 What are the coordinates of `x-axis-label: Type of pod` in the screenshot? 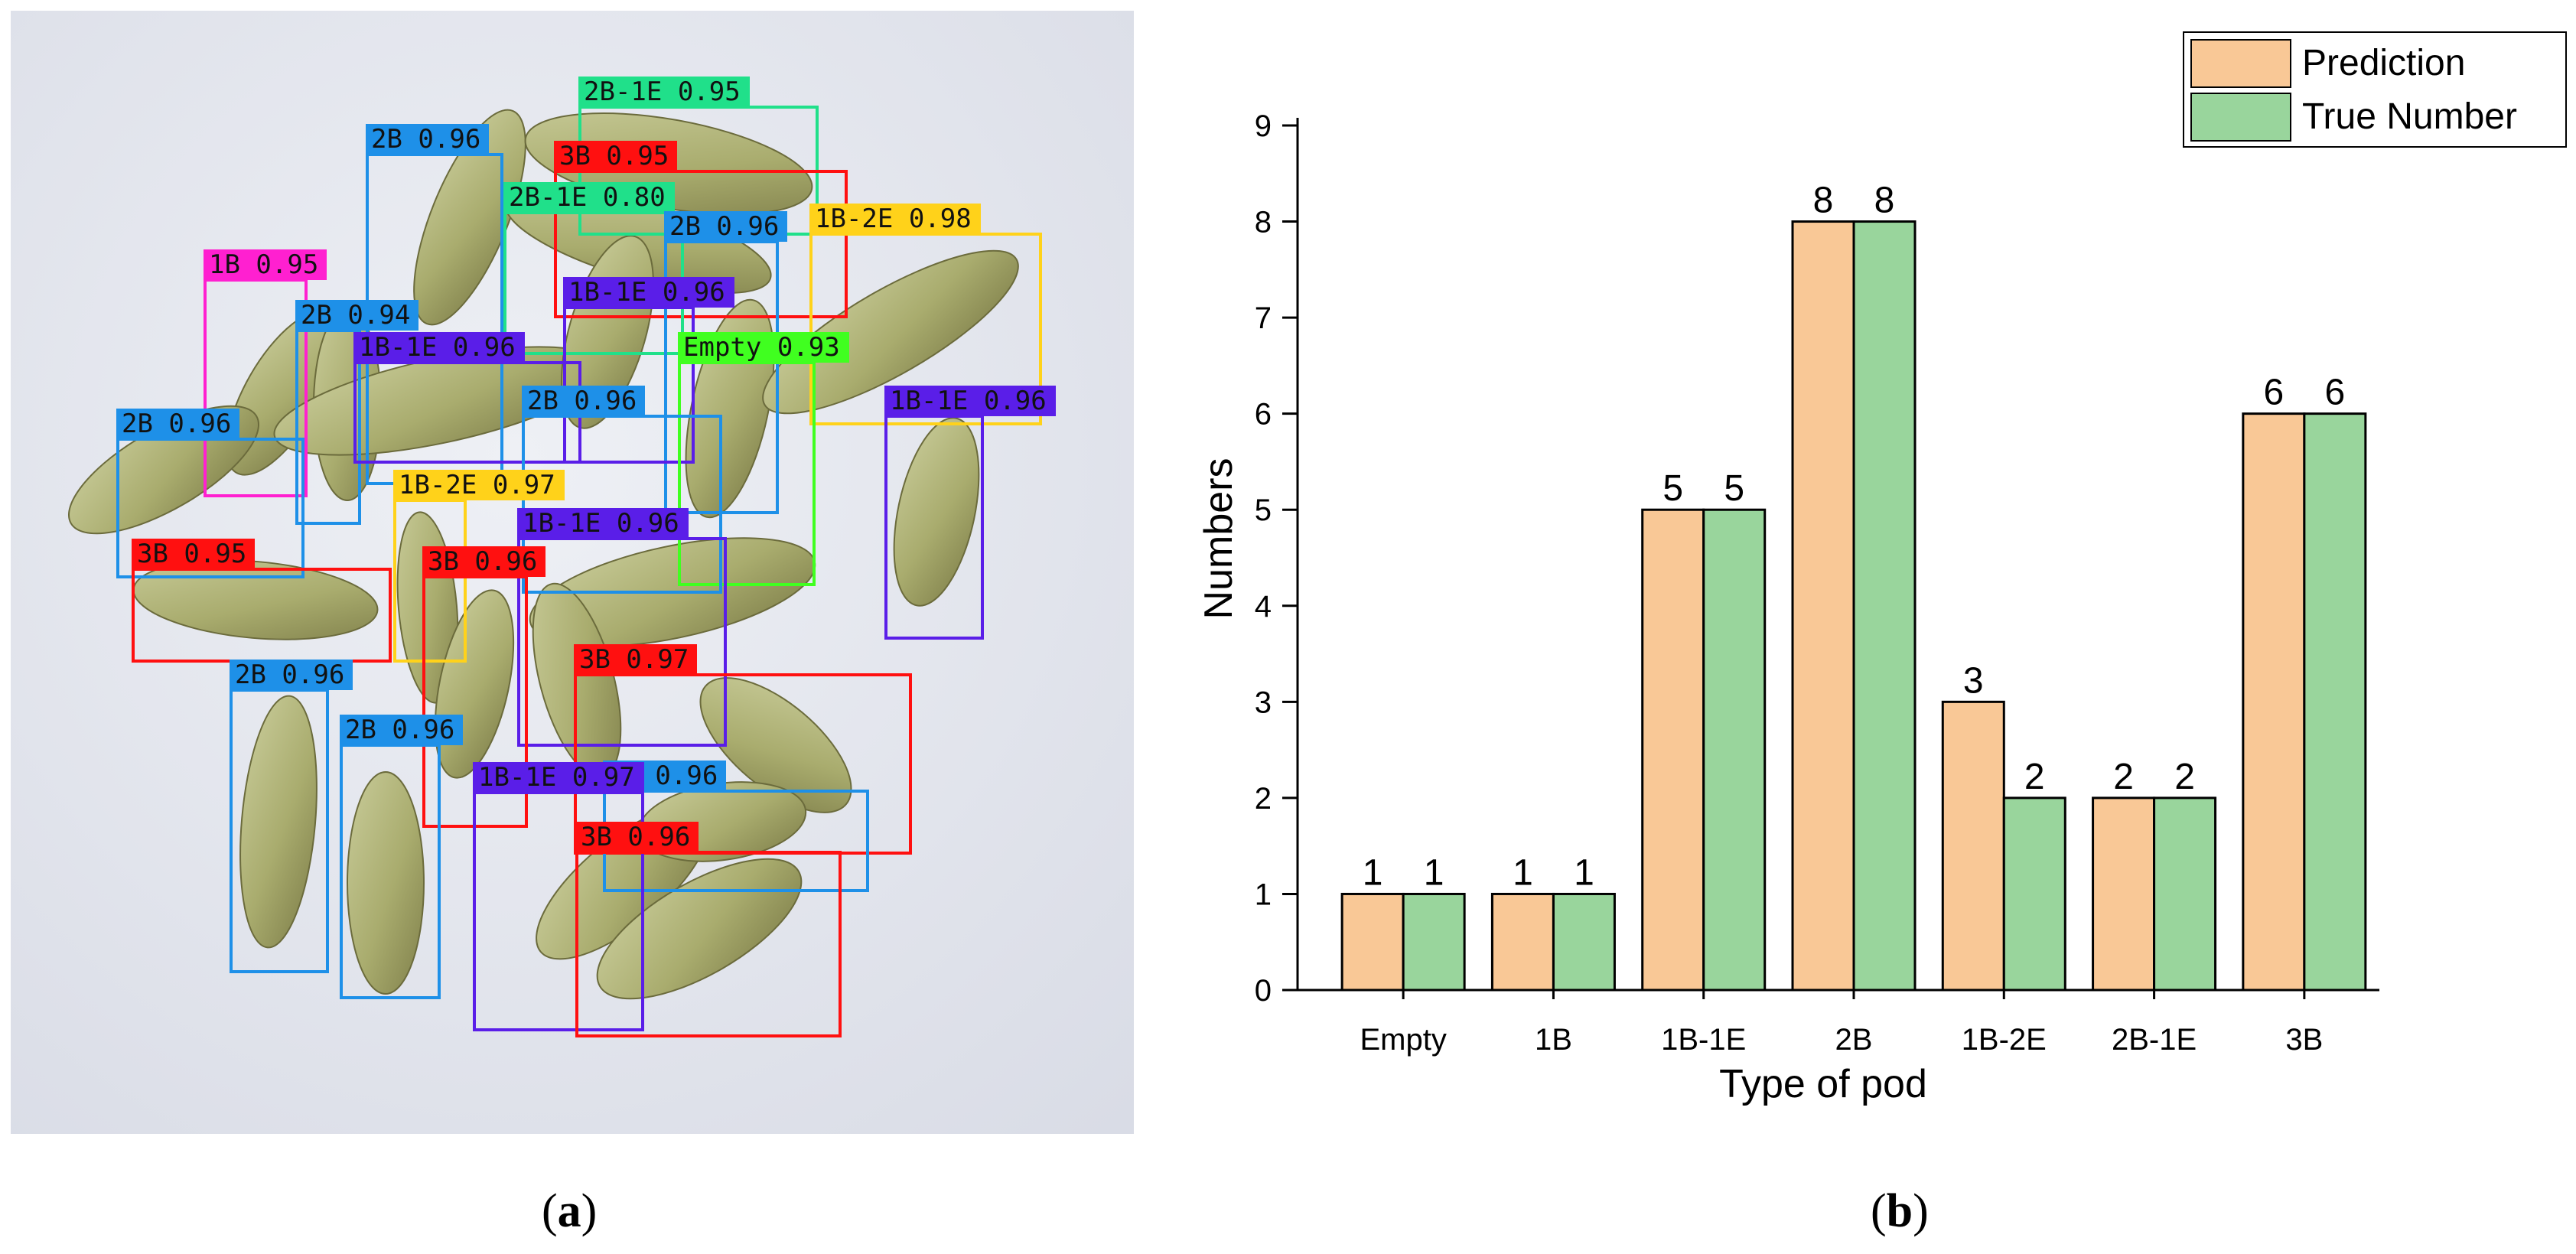 It's located at (1823, 1084).